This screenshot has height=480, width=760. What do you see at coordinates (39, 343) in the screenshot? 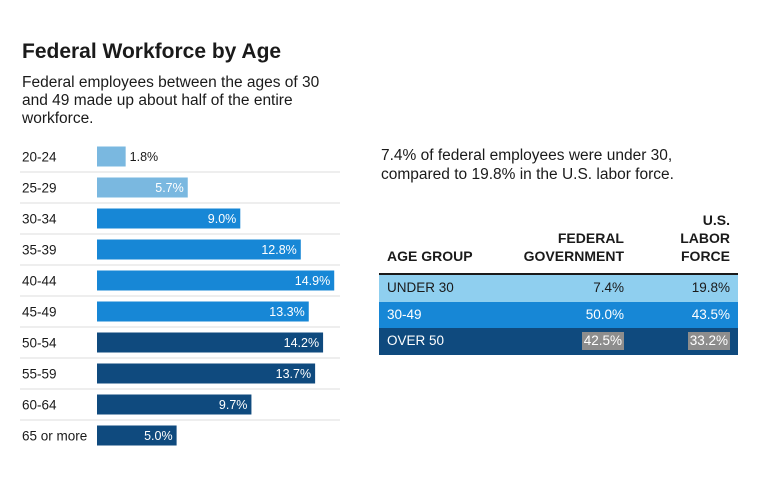
I see `tick-label: 50-54` at bounding box center [39, 343].